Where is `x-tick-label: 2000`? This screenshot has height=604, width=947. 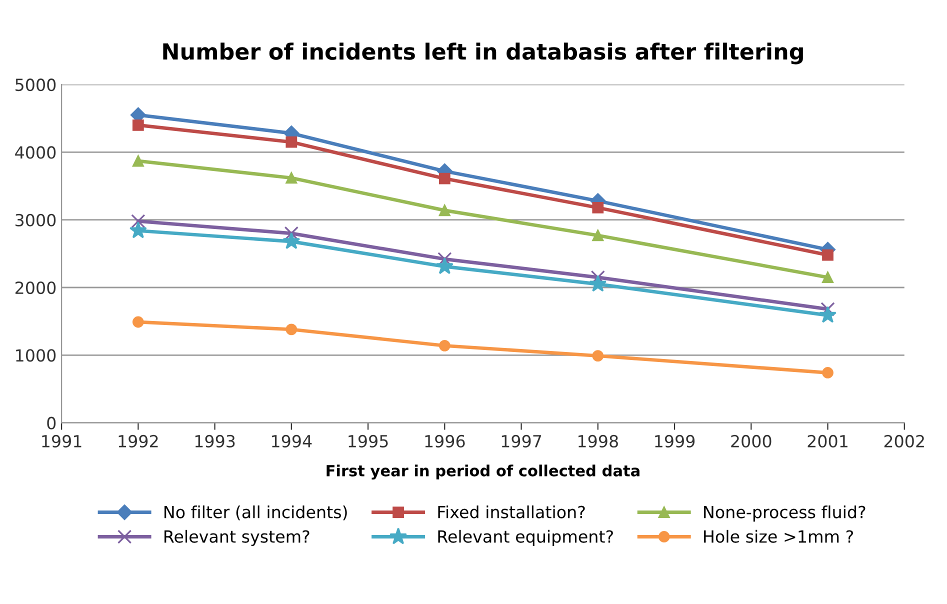
x-tick-label: 2000 is located at coordinates (751, 441).